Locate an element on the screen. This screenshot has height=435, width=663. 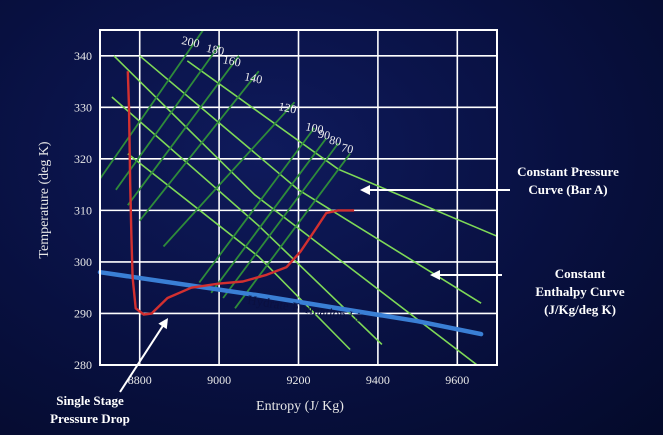
hydrate-line is located at coordinates (290, 303).